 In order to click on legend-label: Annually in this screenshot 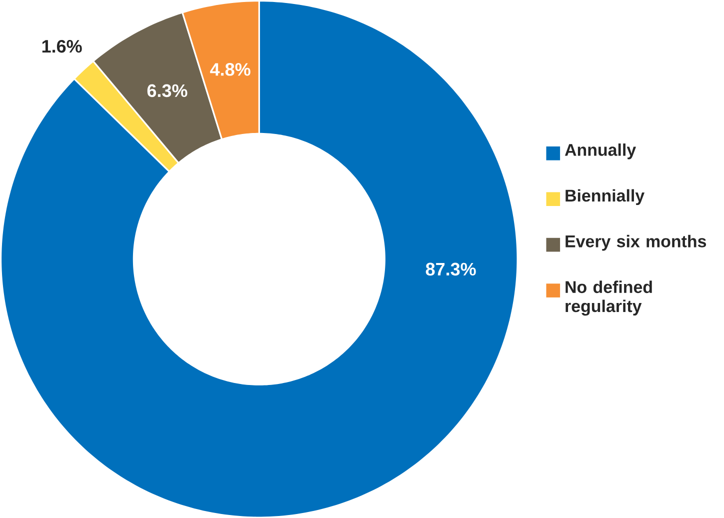, I will do `click(600, 151)`.